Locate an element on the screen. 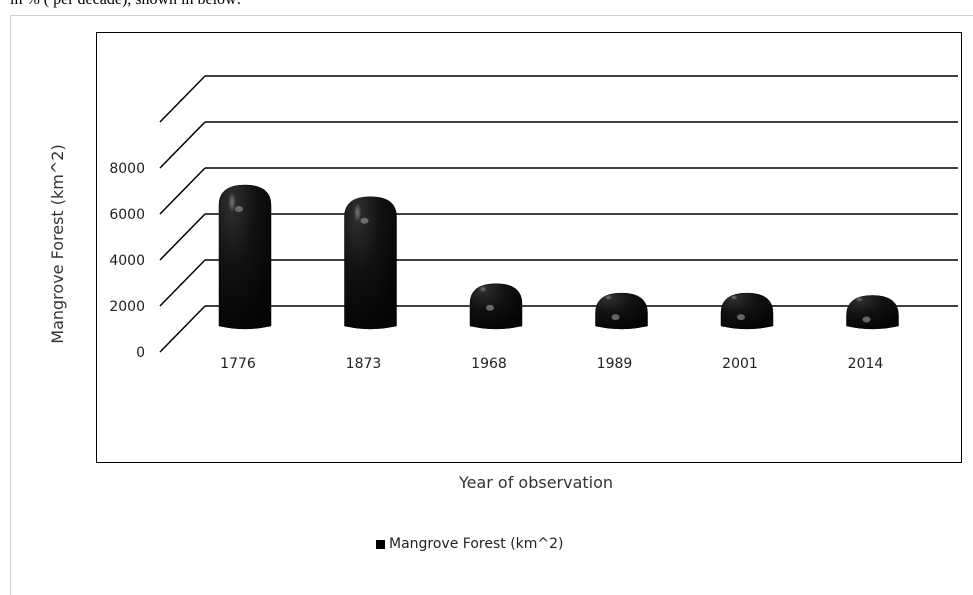  y-axis-title: Mangrove Forest (km^2) is located at coordinates (57, 243).